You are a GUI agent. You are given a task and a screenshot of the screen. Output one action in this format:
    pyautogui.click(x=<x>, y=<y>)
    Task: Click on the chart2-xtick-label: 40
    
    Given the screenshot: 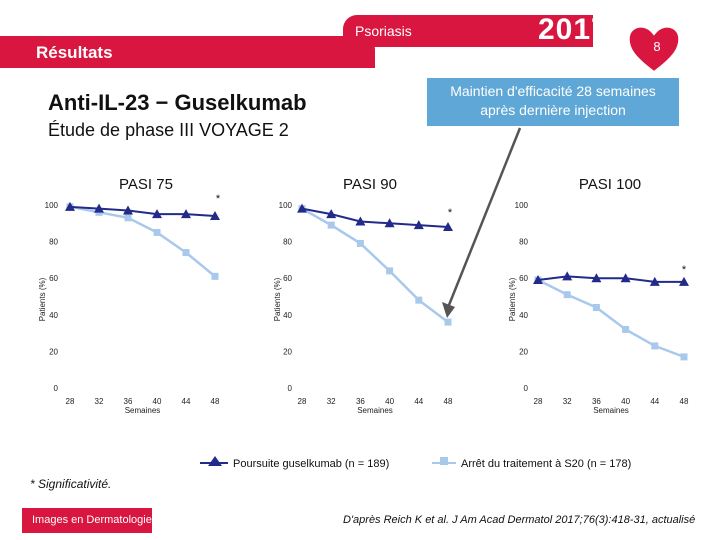 What is the action you would take?
    pyautogui.click(x=389, y=401)
    